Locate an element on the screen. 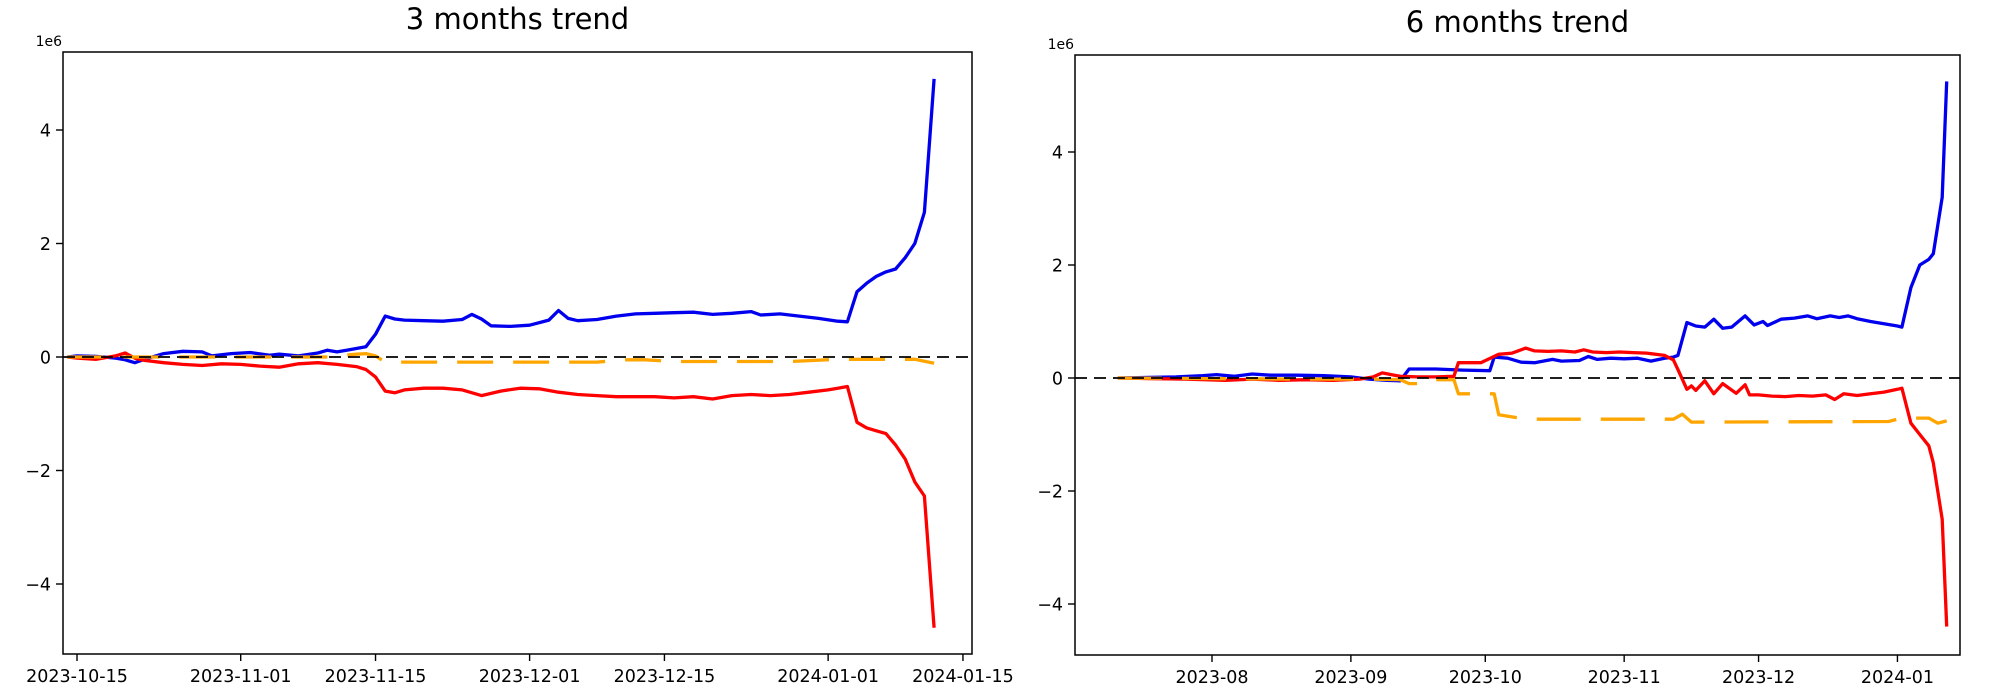 The image size is (2000, 700). x-tick-label: 2023-11-01 is located at coordinates (241, 677).